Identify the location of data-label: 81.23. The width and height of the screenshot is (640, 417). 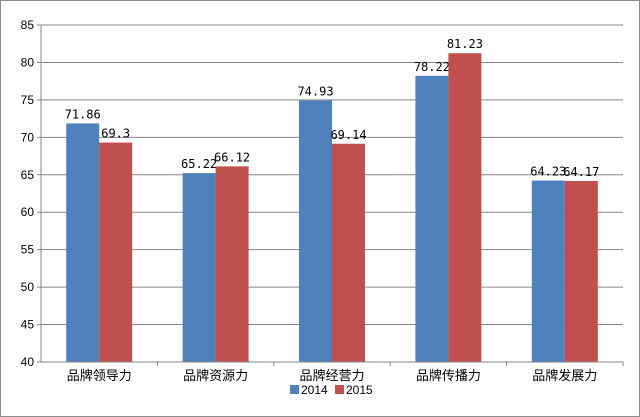
(465, 44).